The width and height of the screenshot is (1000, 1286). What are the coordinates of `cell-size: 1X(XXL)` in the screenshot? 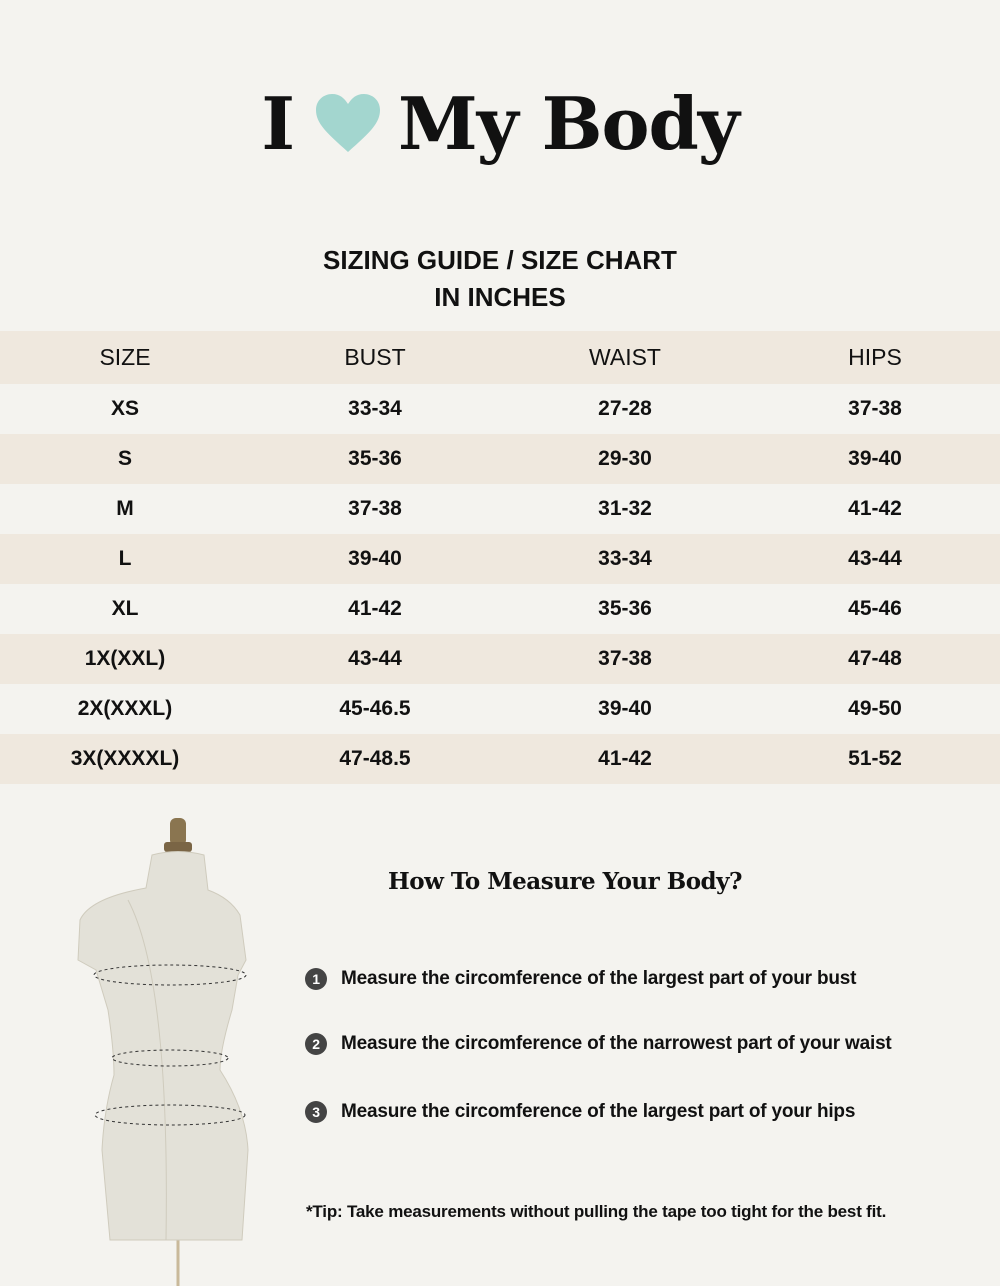 It's located at (125, 658).